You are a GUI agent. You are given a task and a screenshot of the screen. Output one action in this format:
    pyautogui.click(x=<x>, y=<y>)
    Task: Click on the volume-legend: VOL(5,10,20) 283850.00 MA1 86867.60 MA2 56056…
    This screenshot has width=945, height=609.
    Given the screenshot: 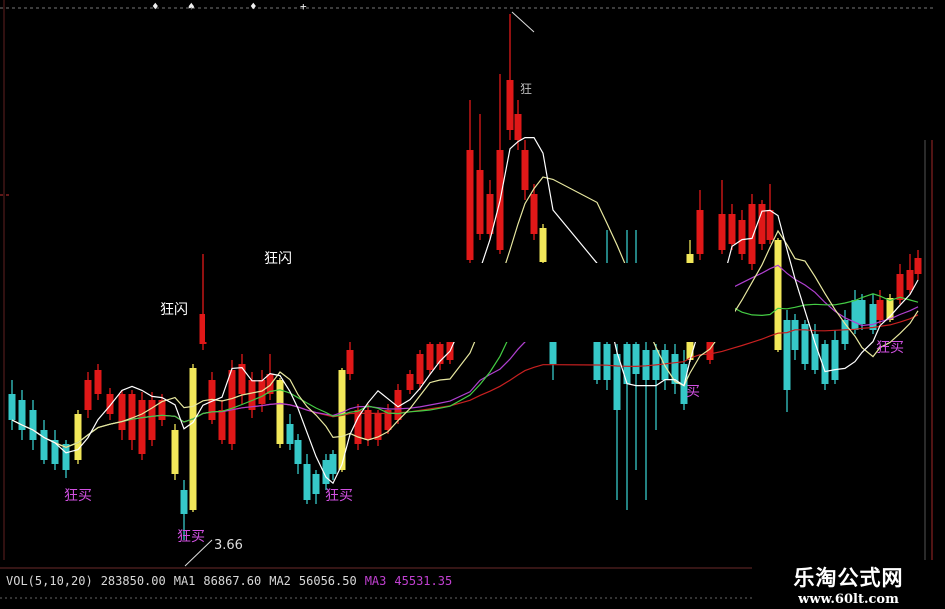 What is the action you would take?
    pyautogui.click(x=233, y=581)
    